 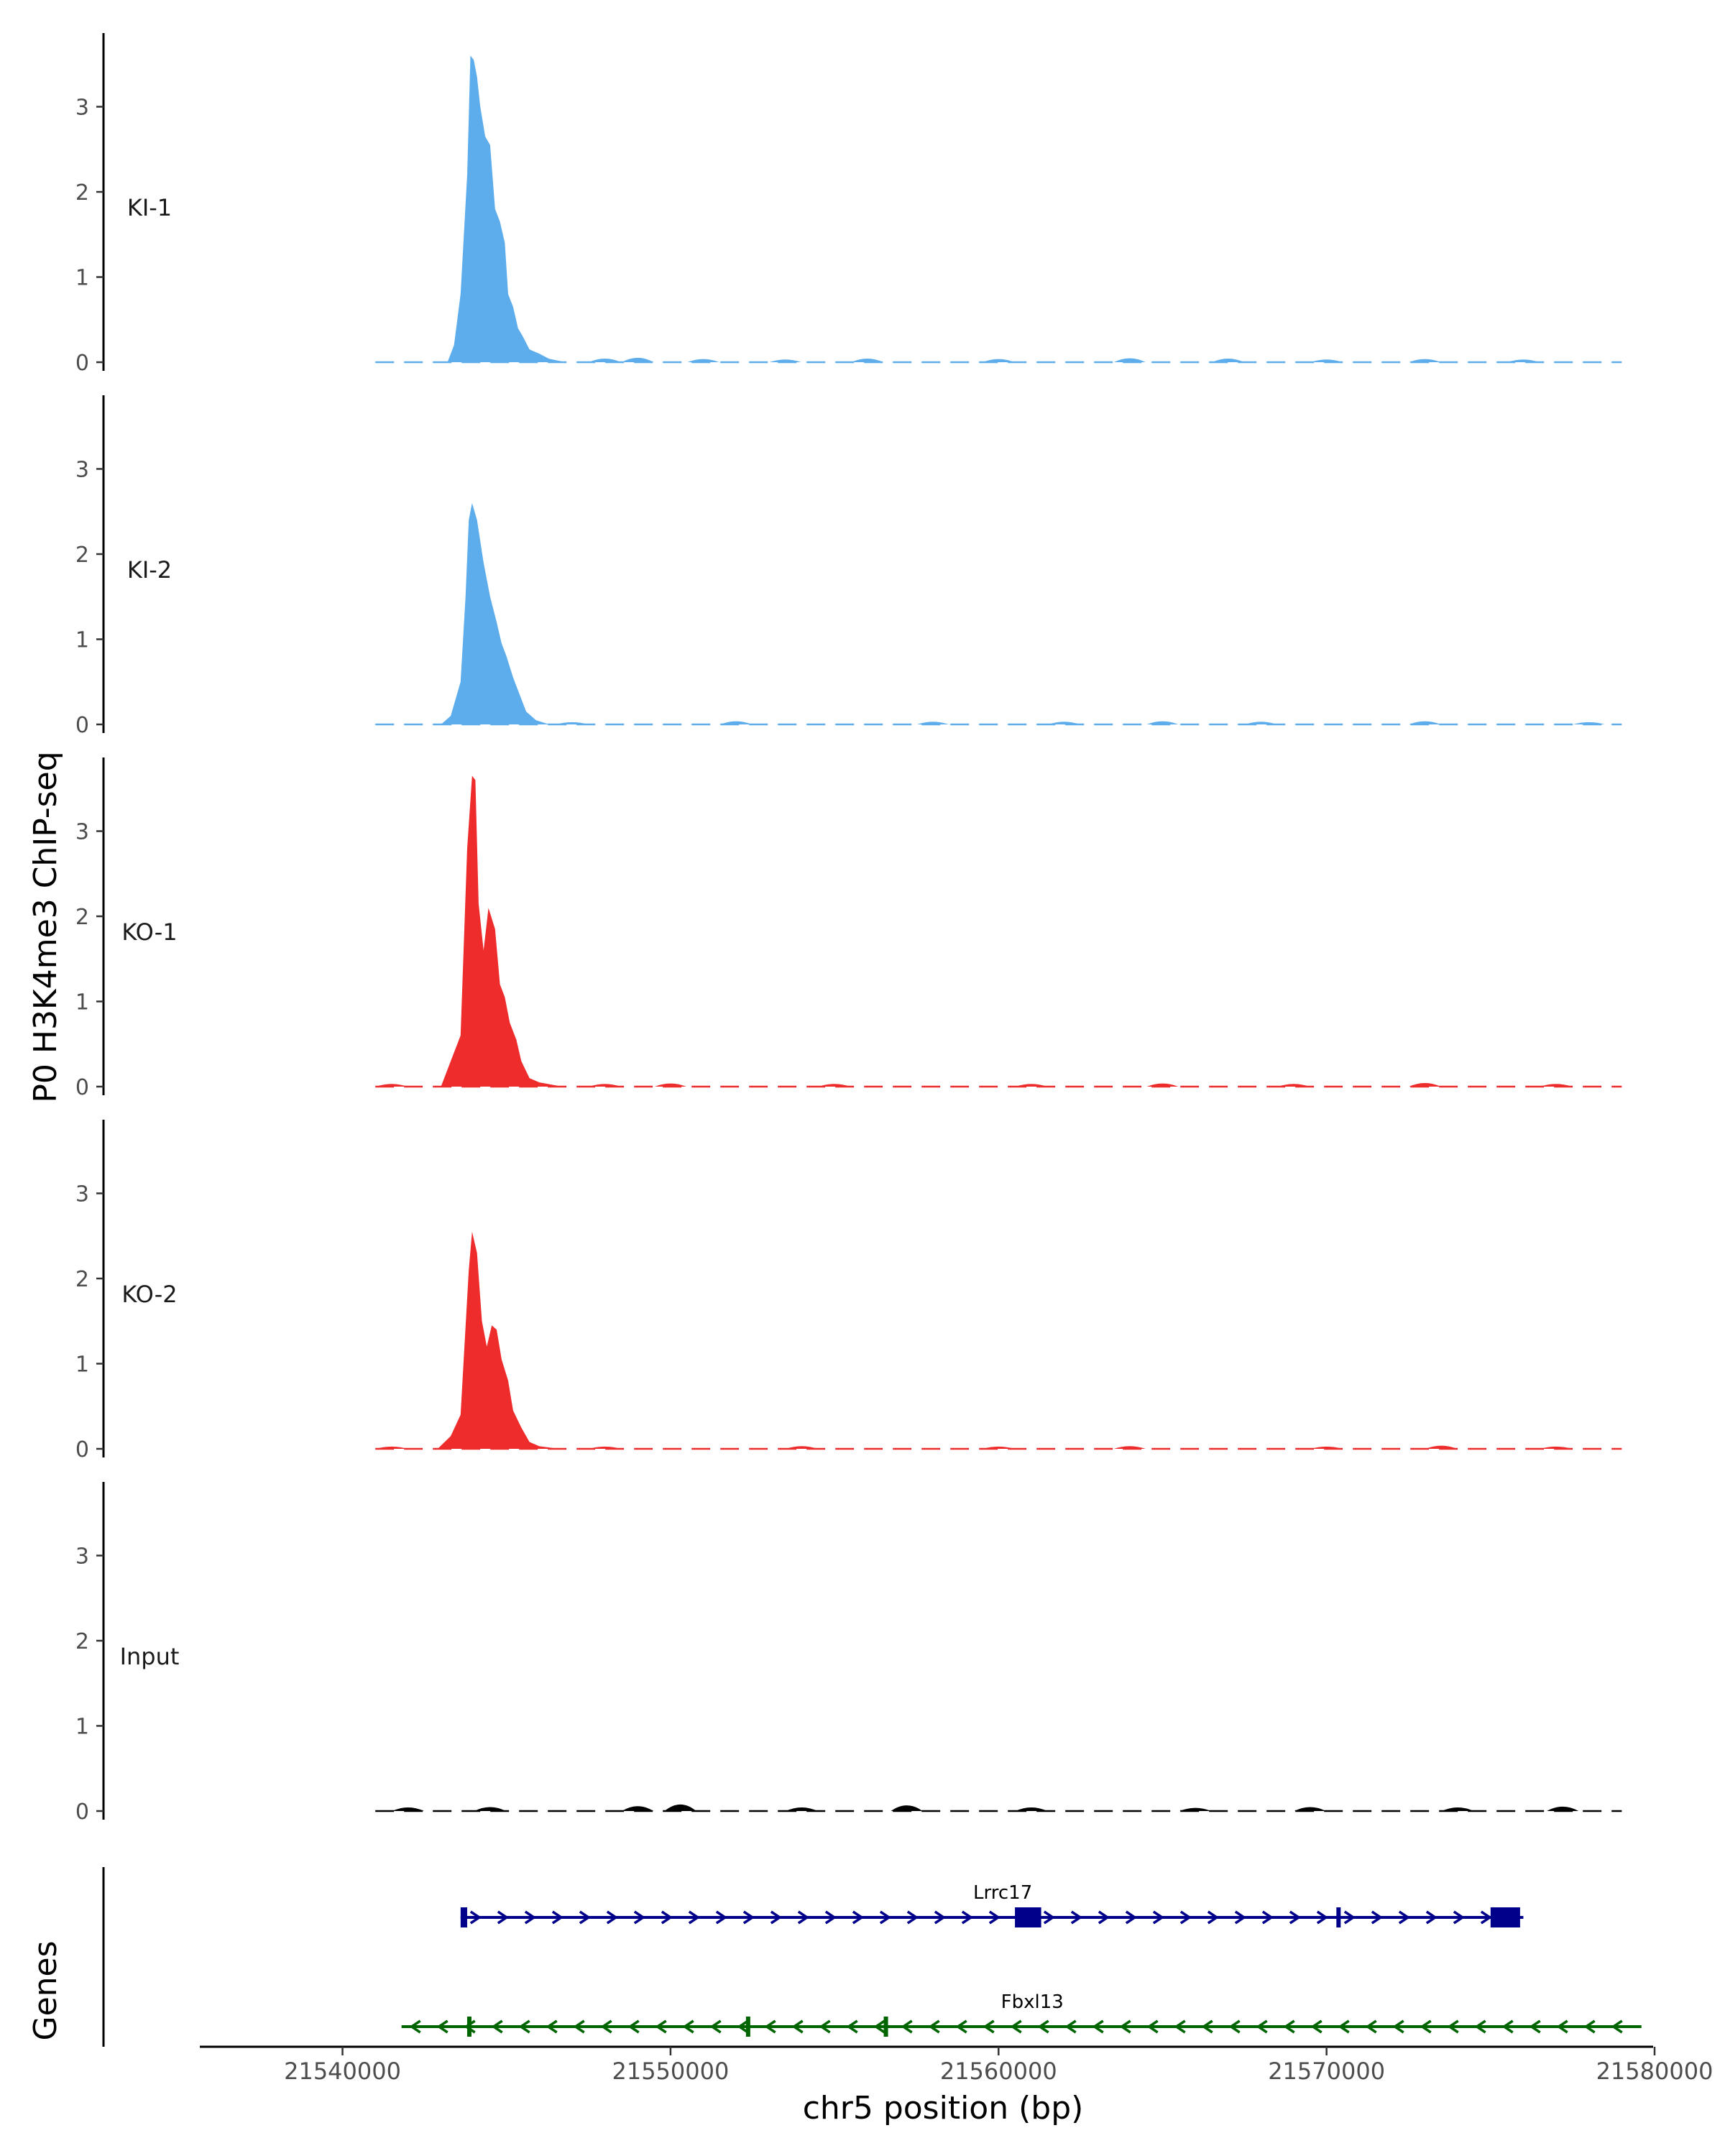 I want to click on track-label: KI-2, so click(x=149, y=570).